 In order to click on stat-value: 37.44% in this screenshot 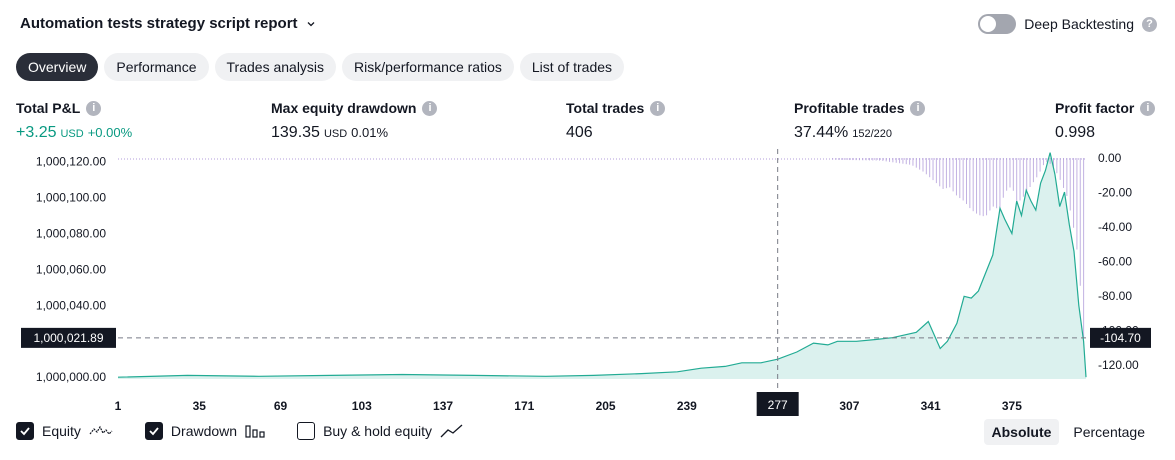, I will do `click(821, 132)`.